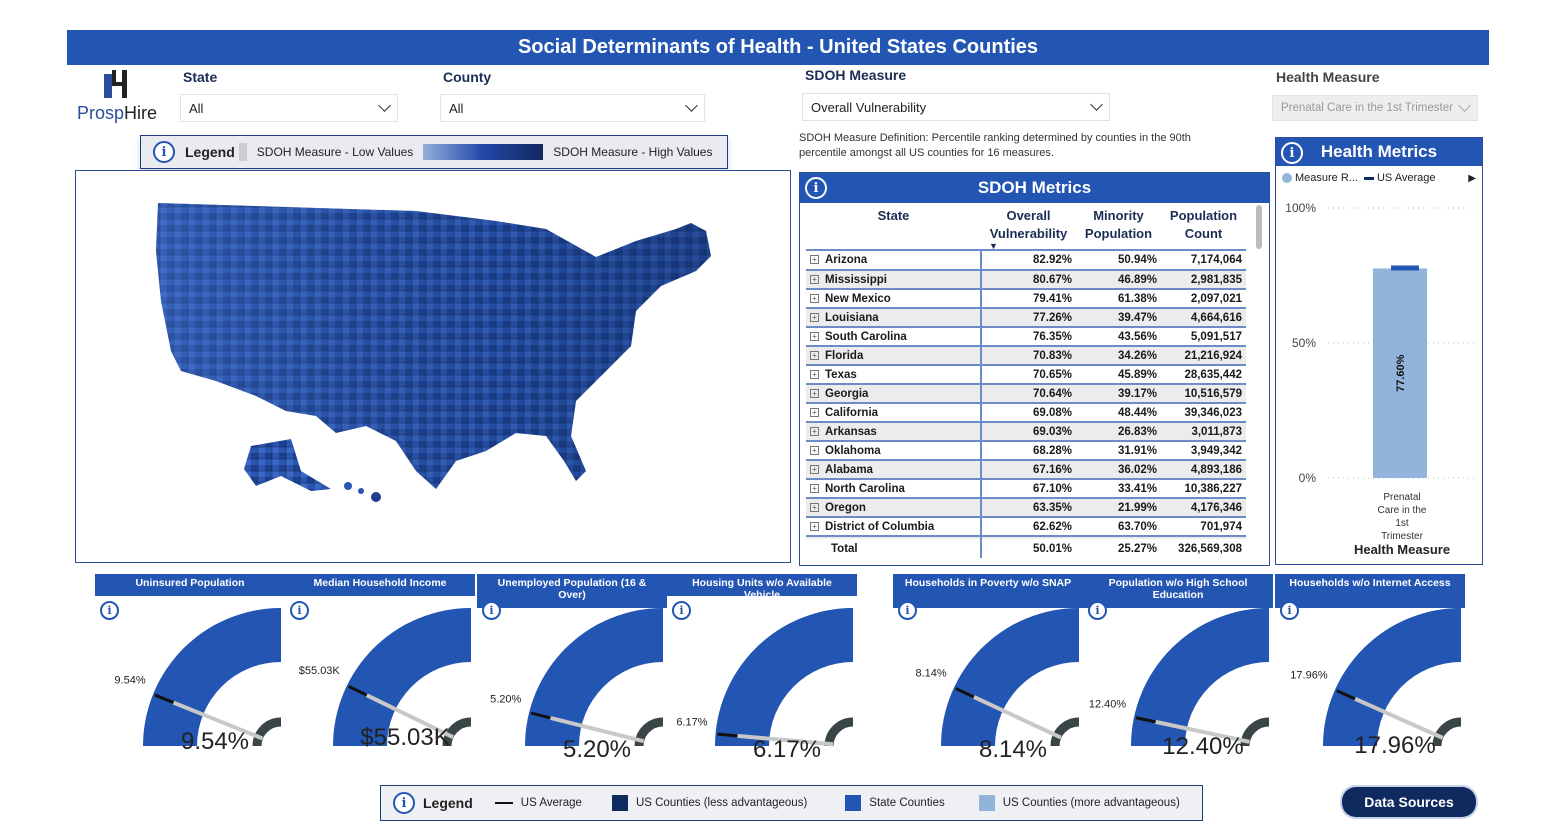 The height and width of the screenshot is (840, 1558). I want to click on cell-population-count: 39,346,023, so click(1203, 413).